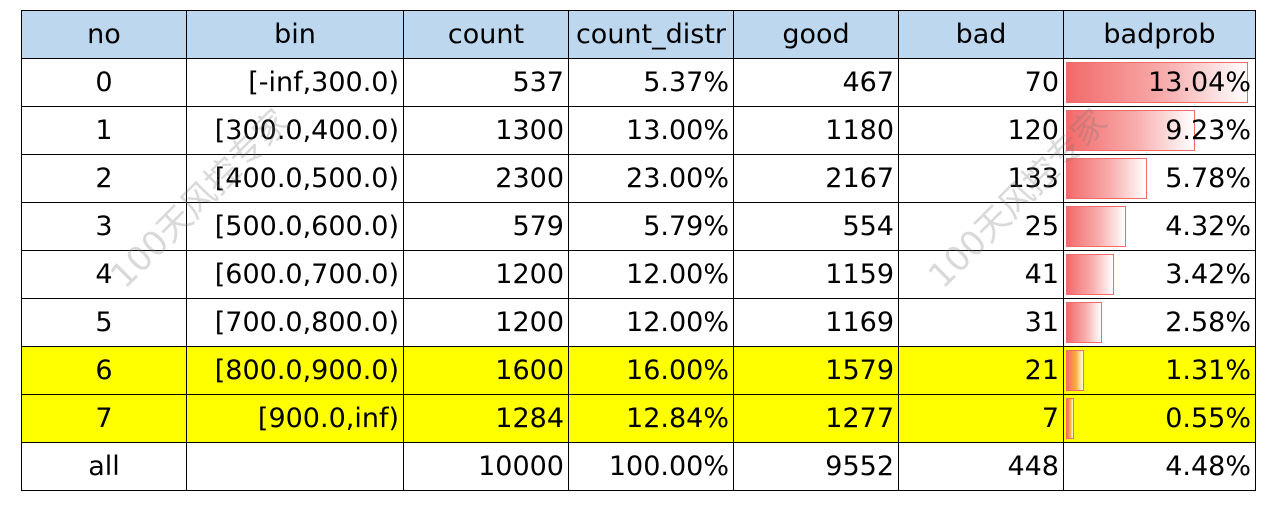  Describe the element at coordinates (981, 322) in the screenshot. I see `cell-bad: 31` at that location.